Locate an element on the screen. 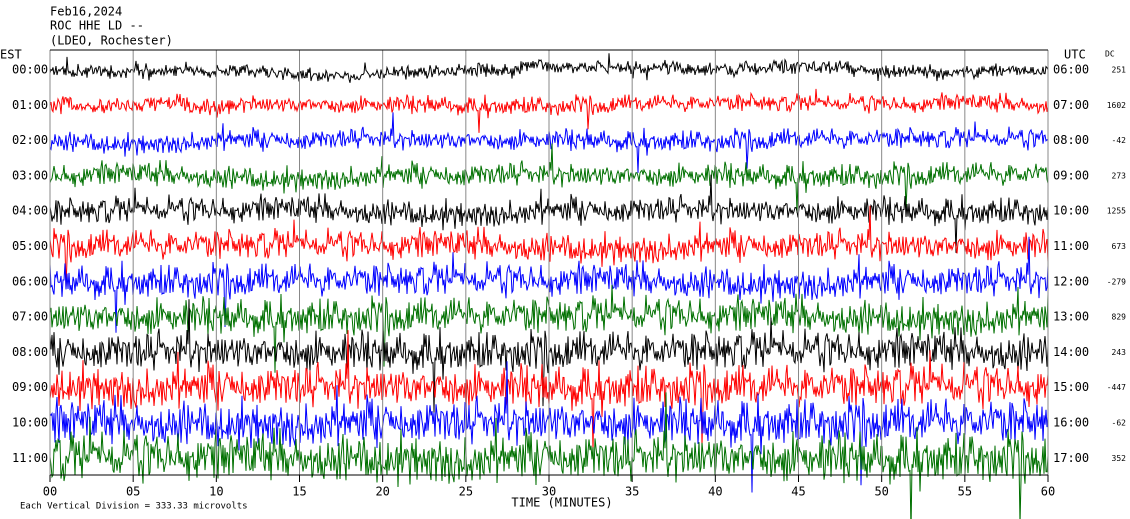 The height and width of the screenshot is (519, 1130). x-tick-label: 30 is located at coordinates (549, 492).